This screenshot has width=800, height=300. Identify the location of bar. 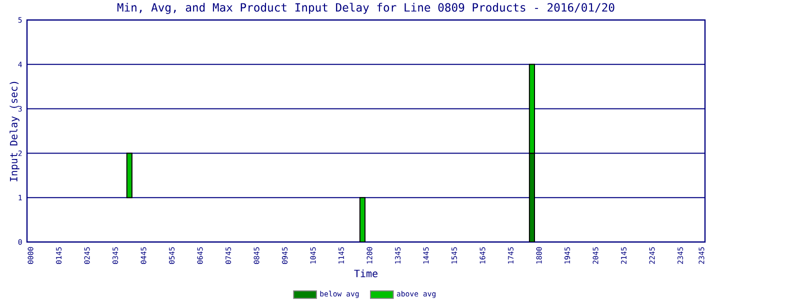
(129, 175).